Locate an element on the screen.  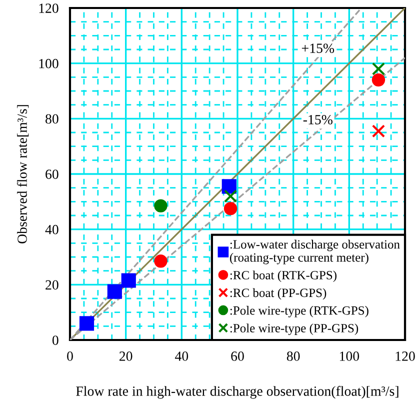
legend-label: :Low-water discharge observation (roating-type current meter) is located at coordinates (315, 252).